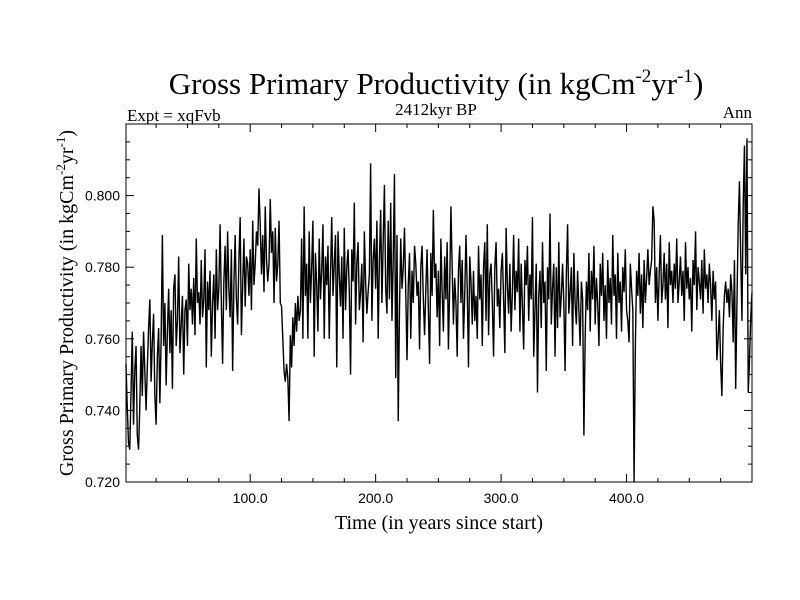 This screenshot has height=600, width=800. Describe the element at coordinates (250, 498) in the screenshot. I see `x-tick-label: 100.0` at that location.